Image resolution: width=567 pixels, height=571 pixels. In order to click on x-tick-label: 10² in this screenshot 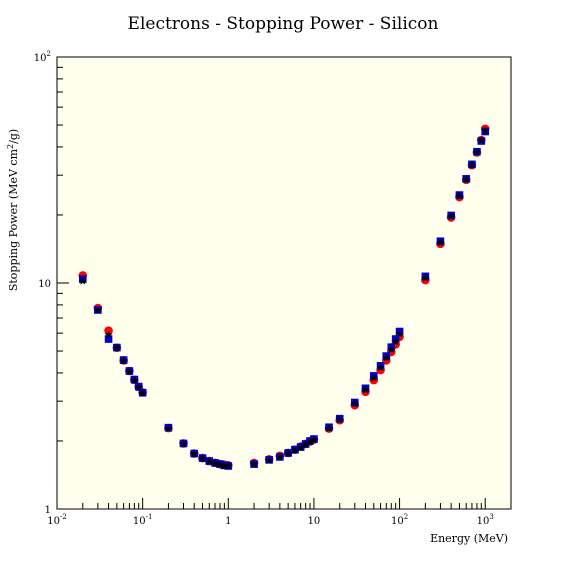, I will do `click(399, 520)`.